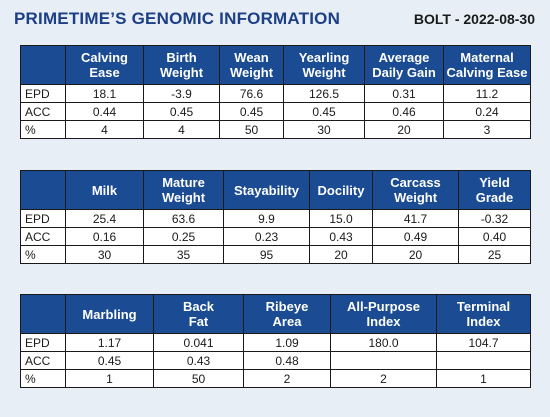 The width and height of the screenshot is (550, 417). Describe the element at coordinates (266, 236) in the screenshot. I see `table-cell: 0.23` at that location.